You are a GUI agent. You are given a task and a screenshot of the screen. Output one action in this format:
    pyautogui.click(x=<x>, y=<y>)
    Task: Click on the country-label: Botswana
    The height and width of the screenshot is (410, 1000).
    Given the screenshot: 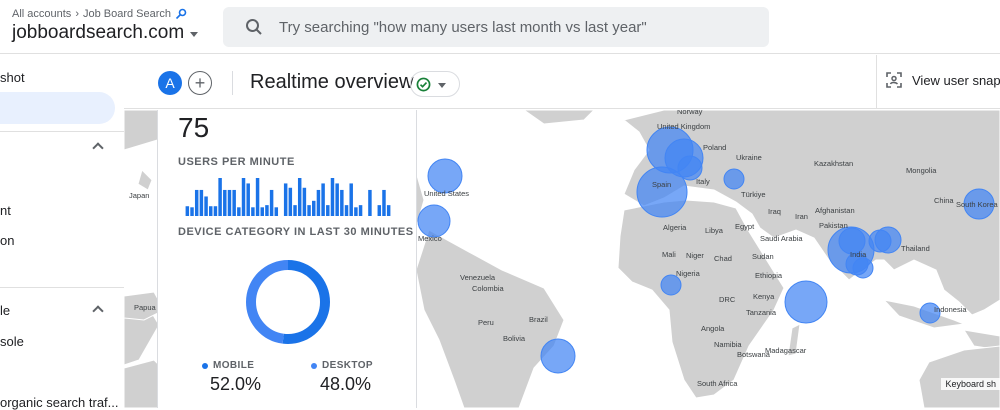 What is the action you would take?
    pyautogui.click(x=754, y=354)
    